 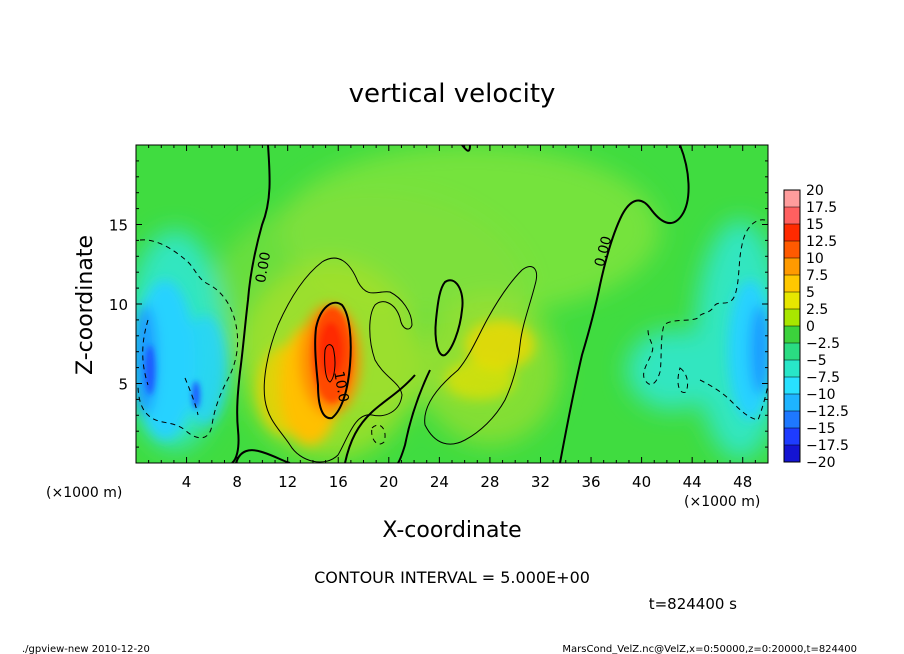 I want to click on footer-left-text: ./gpview-new 2010-12-20, so click(x=86, y=649).